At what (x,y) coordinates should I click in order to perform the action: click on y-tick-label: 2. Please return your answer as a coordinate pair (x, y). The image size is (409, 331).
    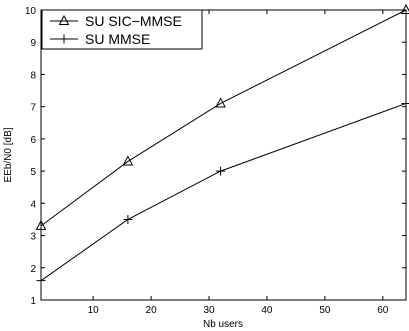
    Looking at the image, I should click on (33, 269).